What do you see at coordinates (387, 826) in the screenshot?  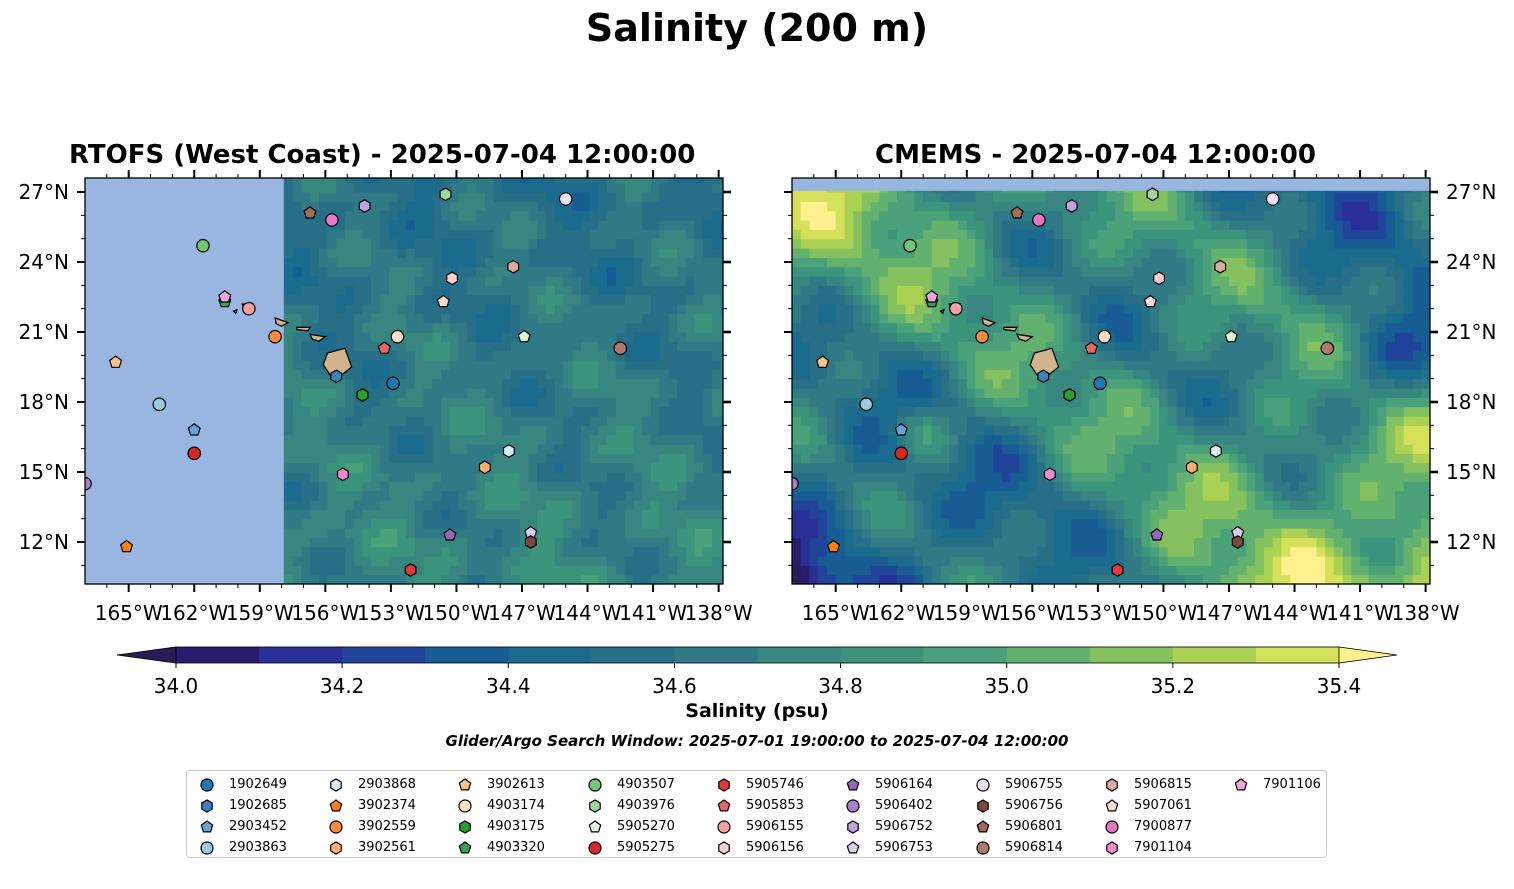 I see `legend-label: 3902559` at bounding box center [387, 826].